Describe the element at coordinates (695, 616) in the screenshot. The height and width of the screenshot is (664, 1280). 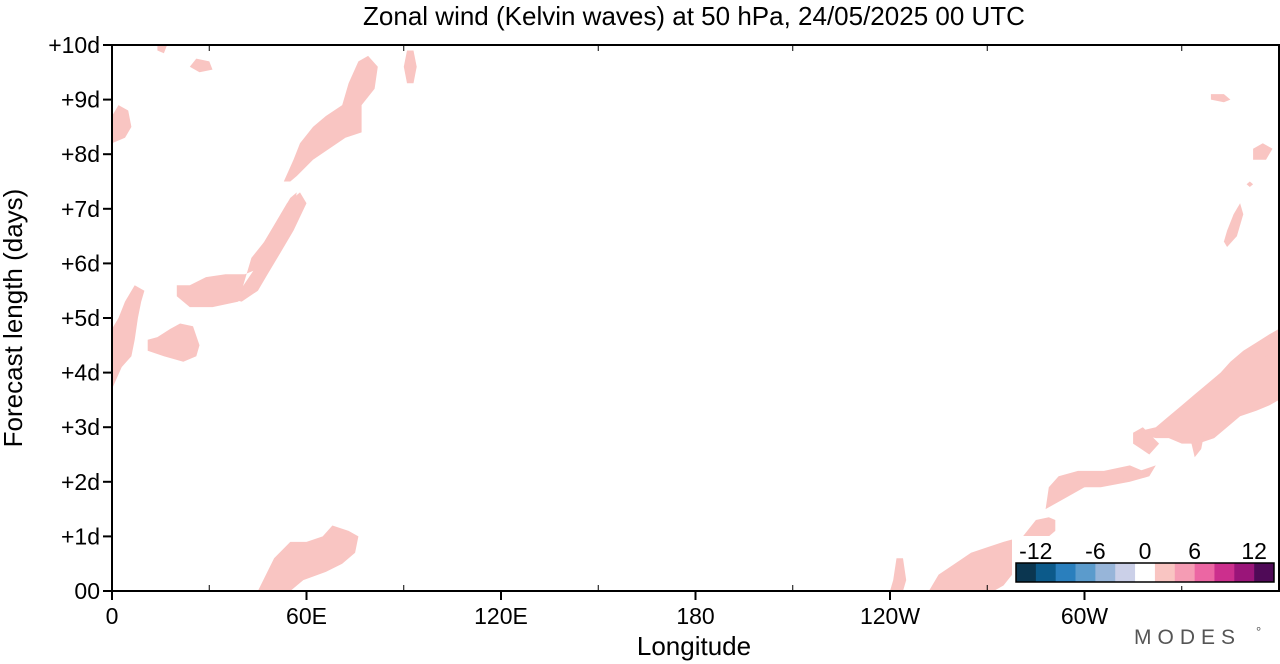
I see `x-tick-label: 180` at that location.